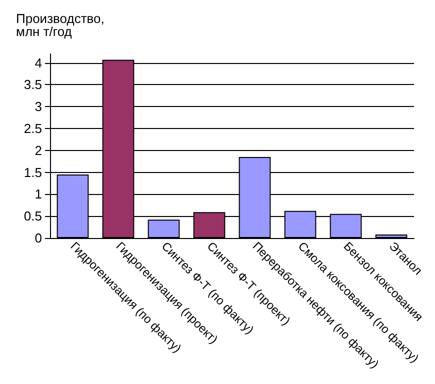  I want to click on y-axis-title: Производство, млн т/год, so click(60, 25).